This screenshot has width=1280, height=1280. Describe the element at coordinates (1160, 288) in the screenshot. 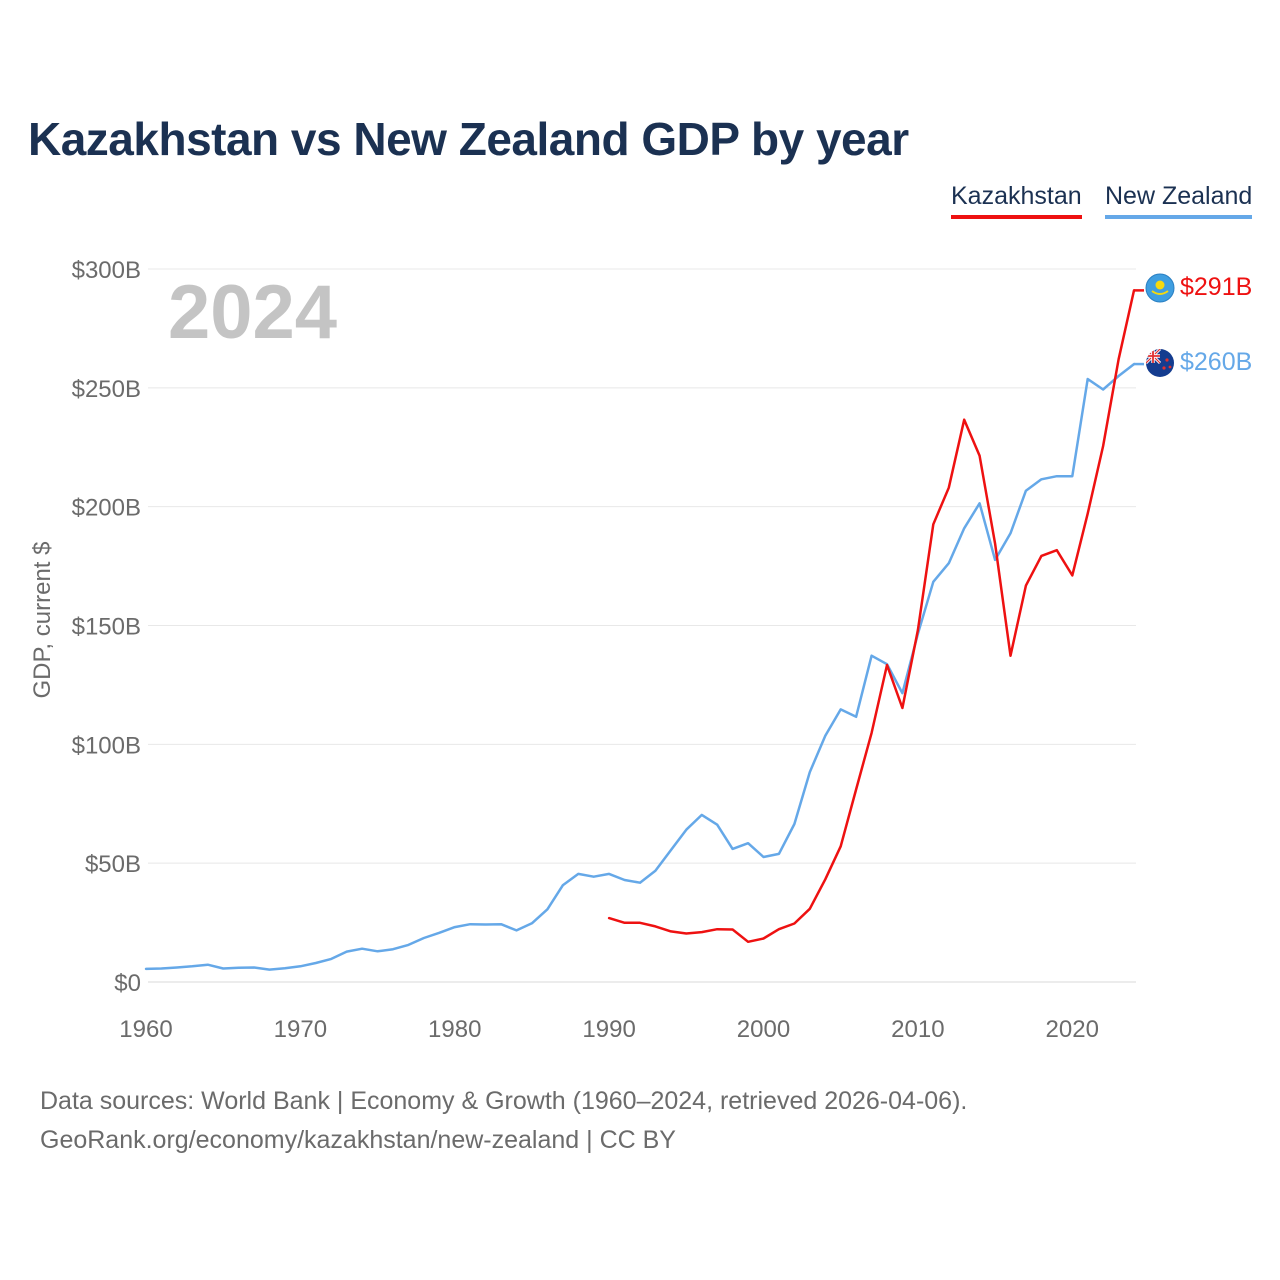

I see `kazakhstan-flag-icon` at that location.